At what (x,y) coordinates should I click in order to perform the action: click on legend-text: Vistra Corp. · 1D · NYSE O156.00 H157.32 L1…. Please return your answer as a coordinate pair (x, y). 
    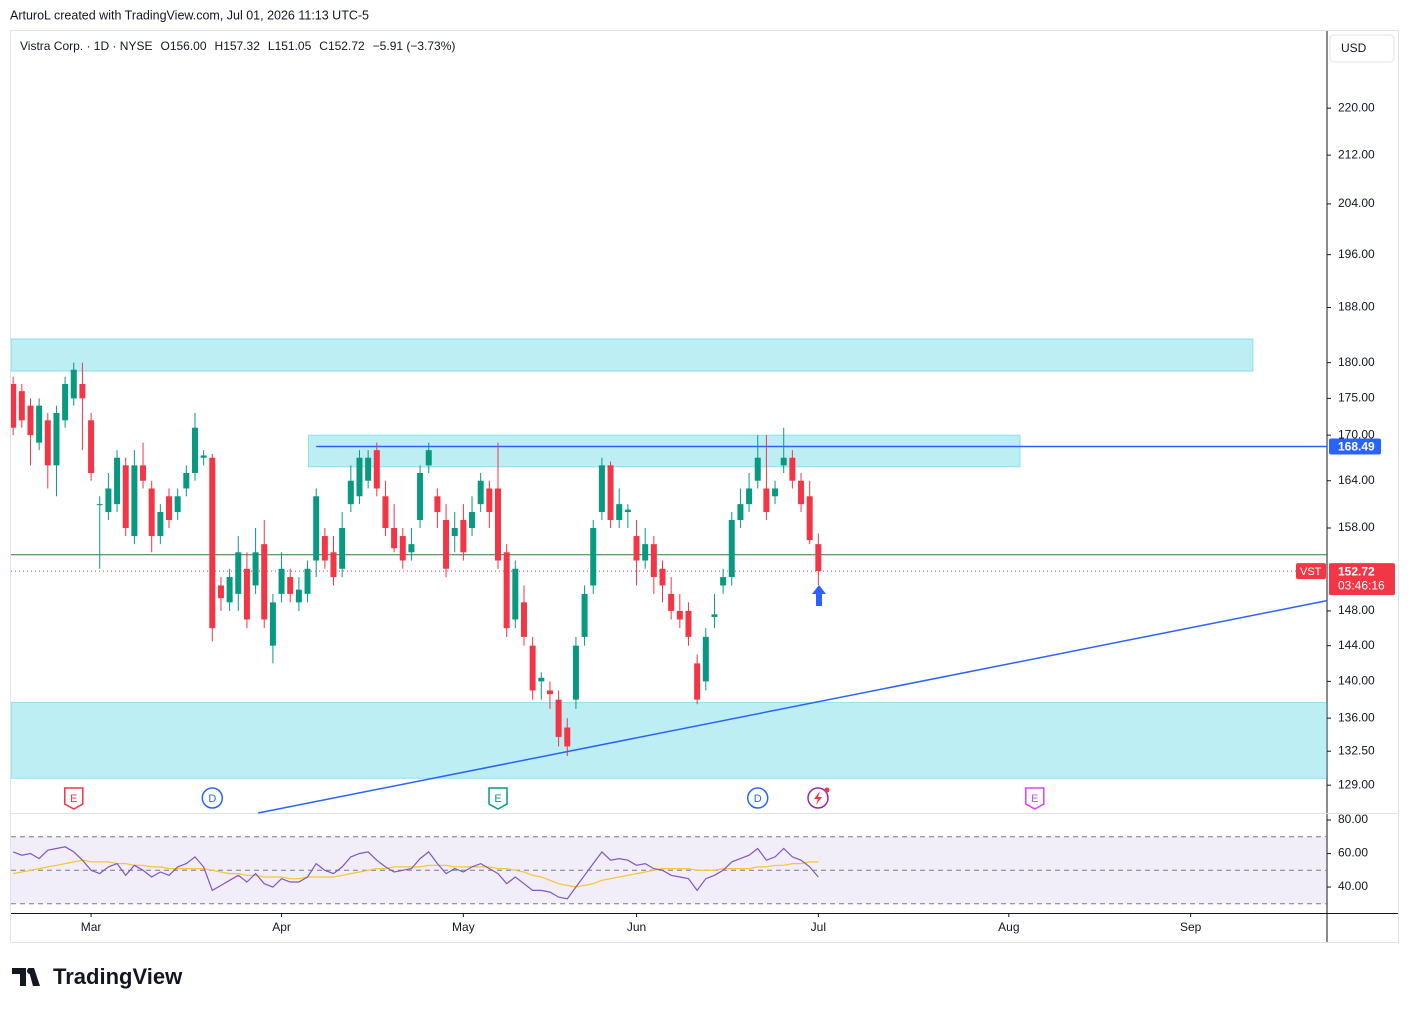
    Looking at the image, I should click on (237, 46).